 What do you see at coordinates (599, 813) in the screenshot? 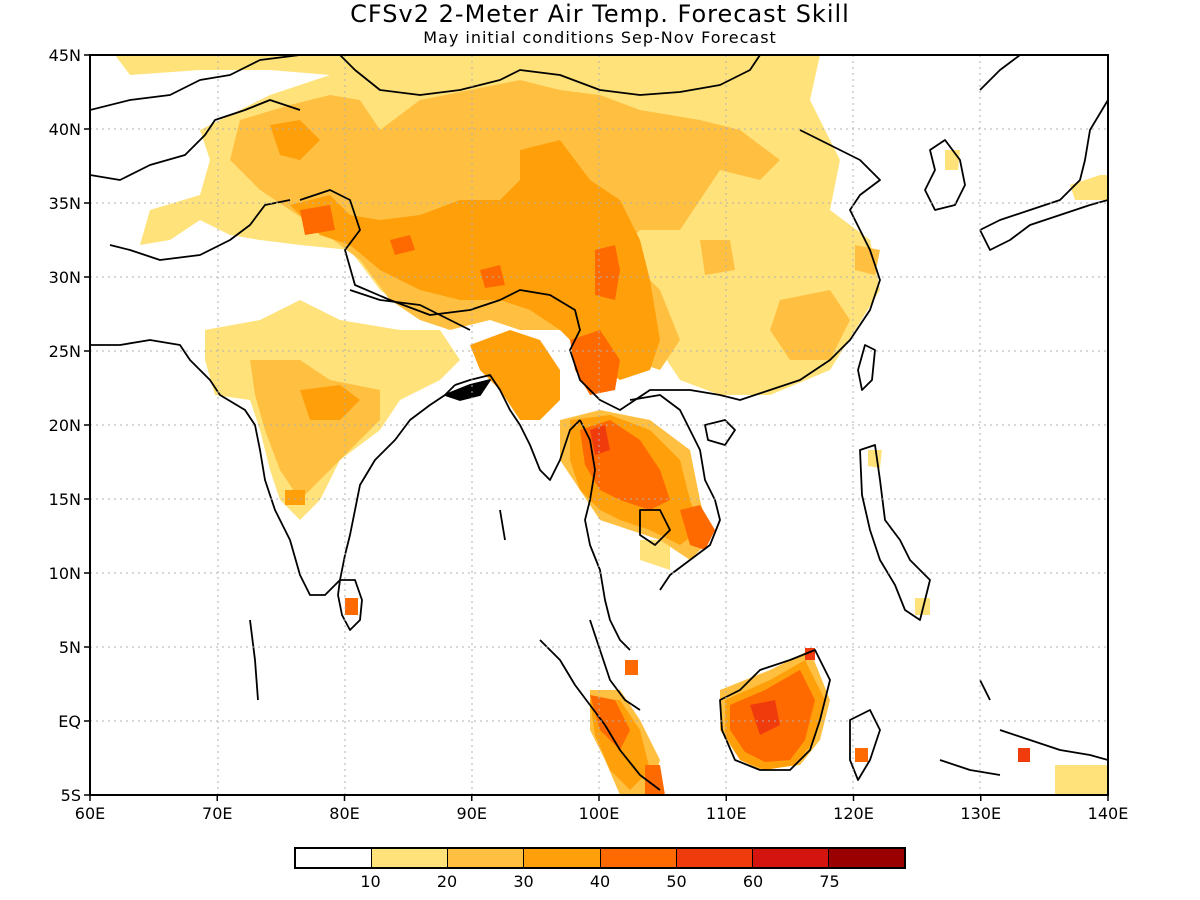
I see `x-tick-label: 100E` at bounding box center [599, 813].